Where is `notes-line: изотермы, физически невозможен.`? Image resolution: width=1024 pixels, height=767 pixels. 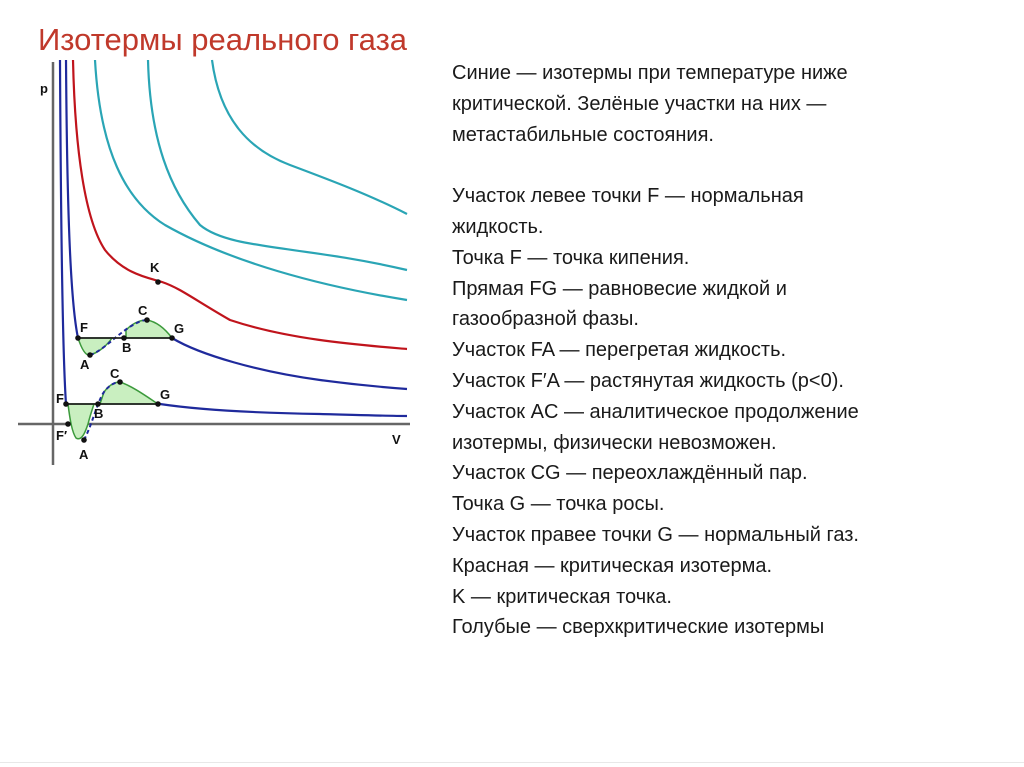
notes-line: изотермы, физически невозможен. is located at coordinates (614, 442).